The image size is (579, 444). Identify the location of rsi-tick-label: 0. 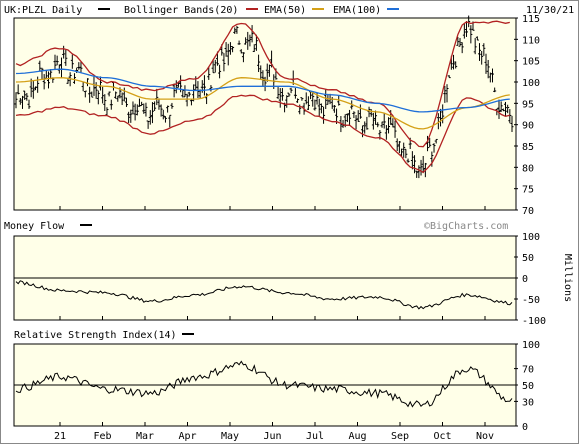
(525, 427).